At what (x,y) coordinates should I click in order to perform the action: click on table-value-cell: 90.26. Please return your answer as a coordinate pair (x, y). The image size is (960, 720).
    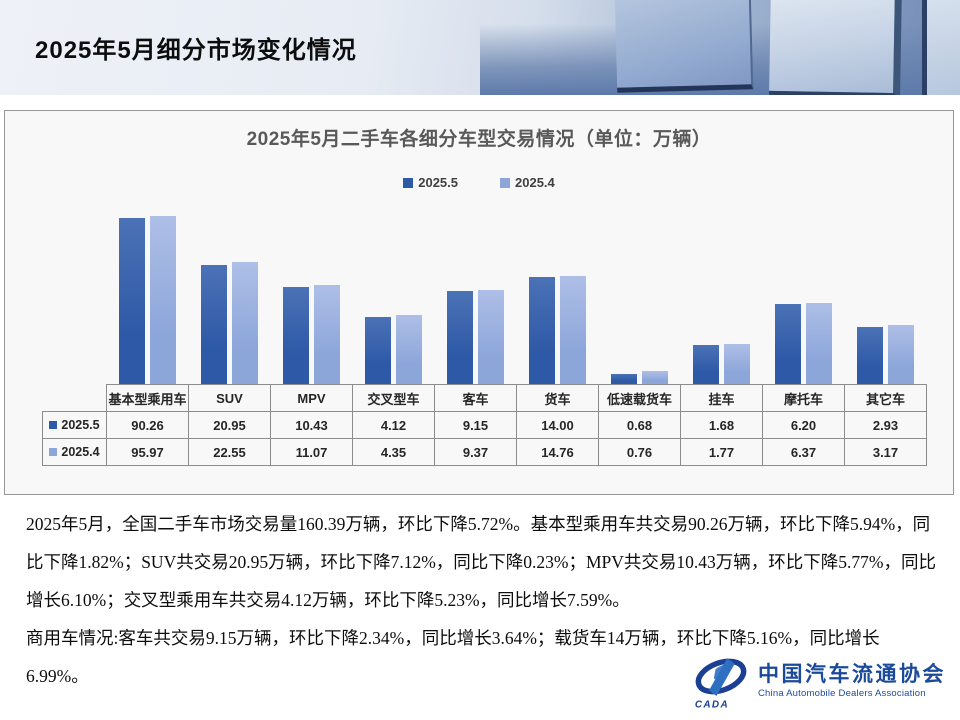
    Looking at the image, I should click on (147, 425).